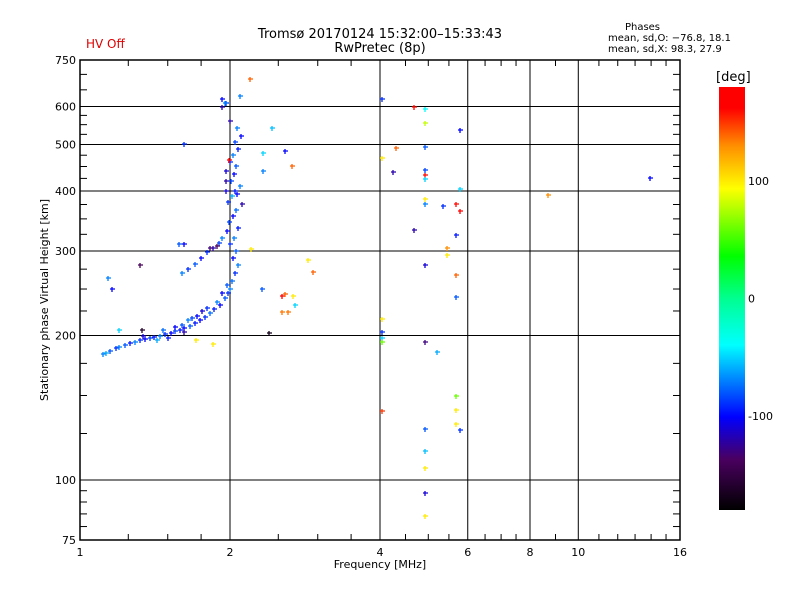 This screenshot has height=600, width=800. What do you see at coordinates (80, 552) in the screenshot?
I see `x-tick-label: 1` at bounding box center [80, 552].